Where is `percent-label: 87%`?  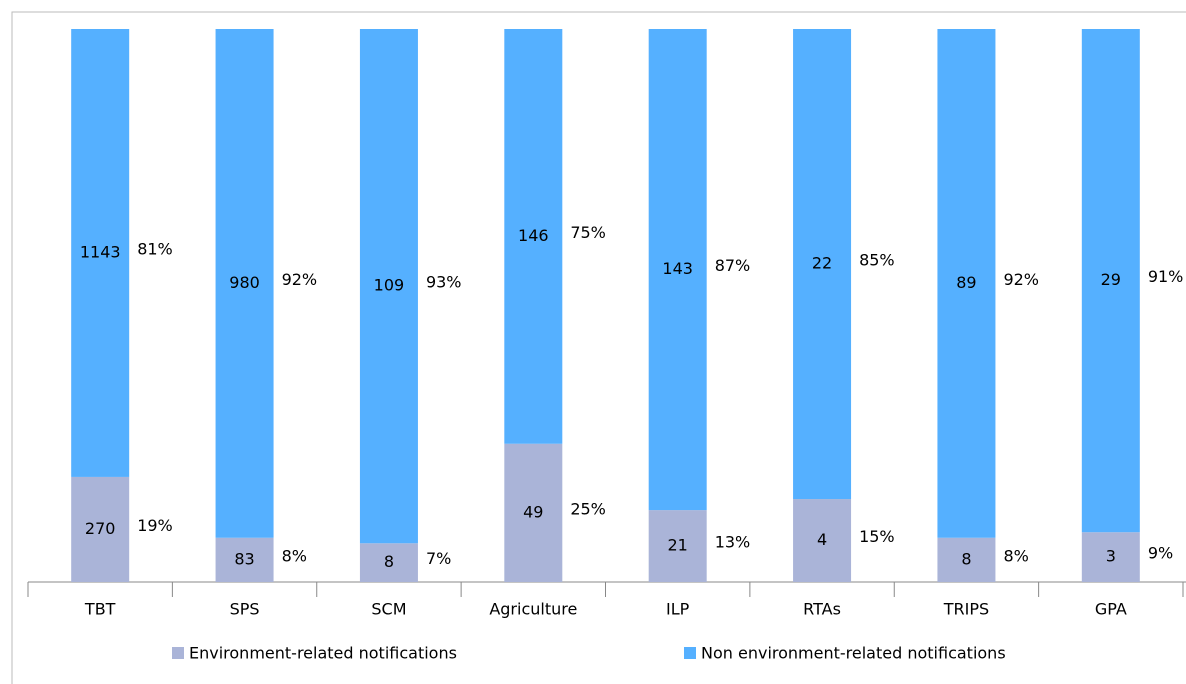 percent-label: 87% is located at coordinates (733, 265).